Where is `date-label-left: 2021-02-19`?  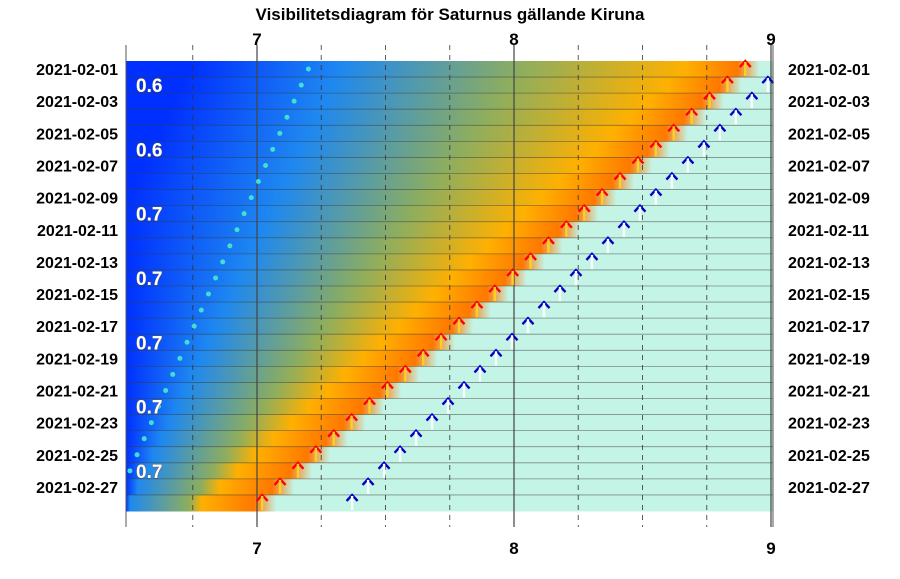
date-label-left: 2021-02-19 is located at coordinates (77, 359).